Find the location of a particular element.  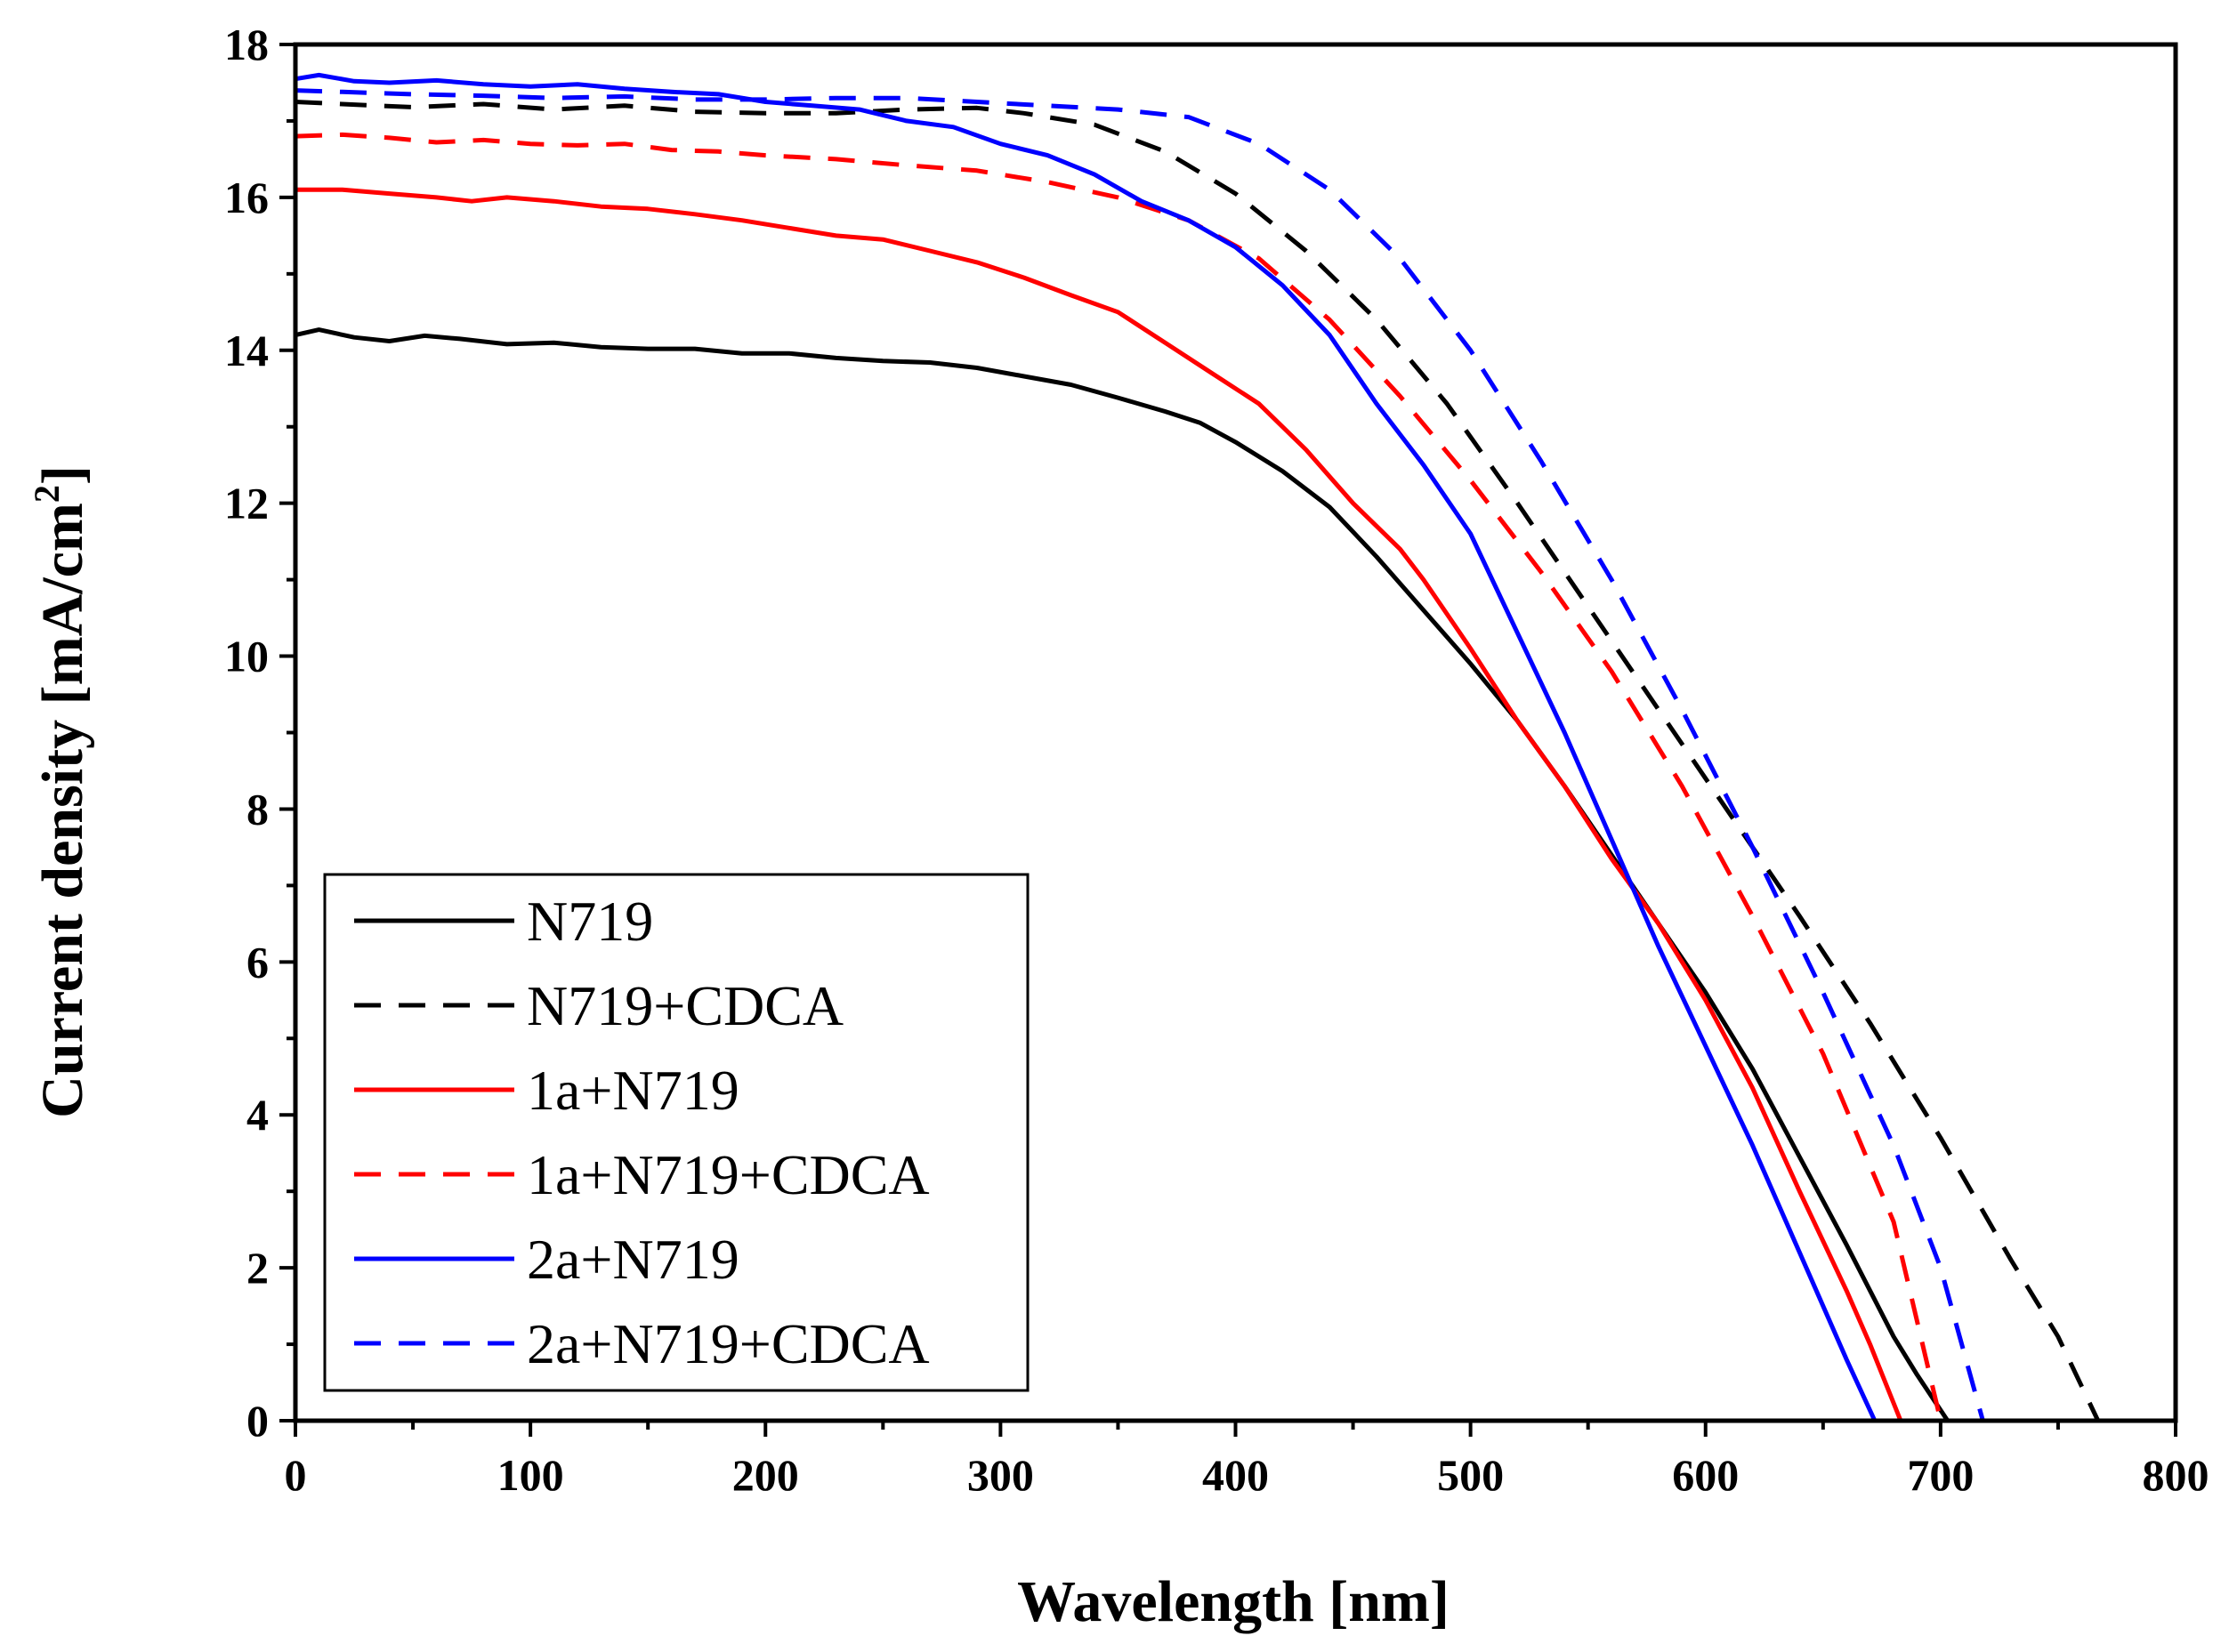

y-axis-title-main: Current density [mA/cm is located at coordinates (63, 810).